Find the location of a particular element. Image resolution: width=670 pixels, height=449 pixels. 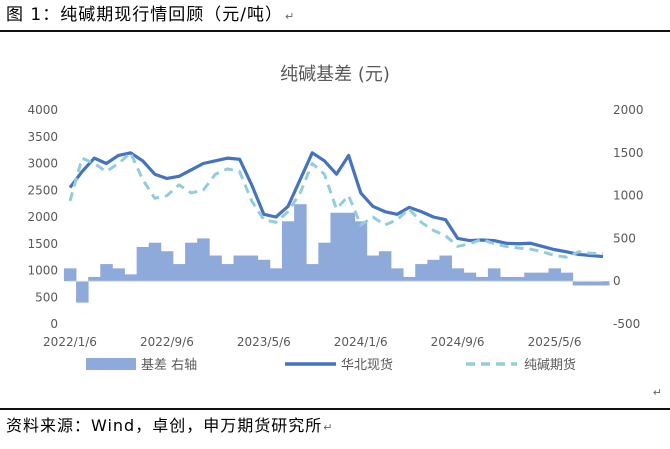

left-axis-tick-label: 1500 is located at coordinates (42, 244).